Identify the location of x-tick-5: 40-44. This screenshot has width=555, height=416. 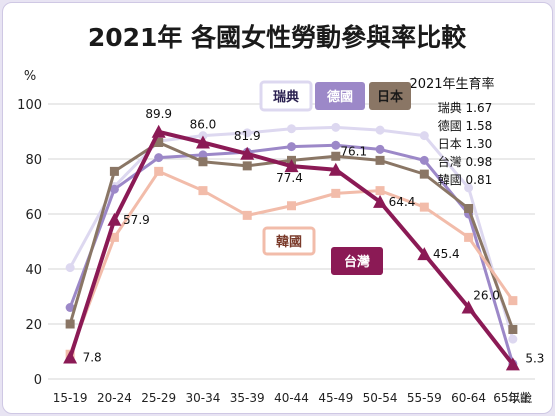
(291, 398).